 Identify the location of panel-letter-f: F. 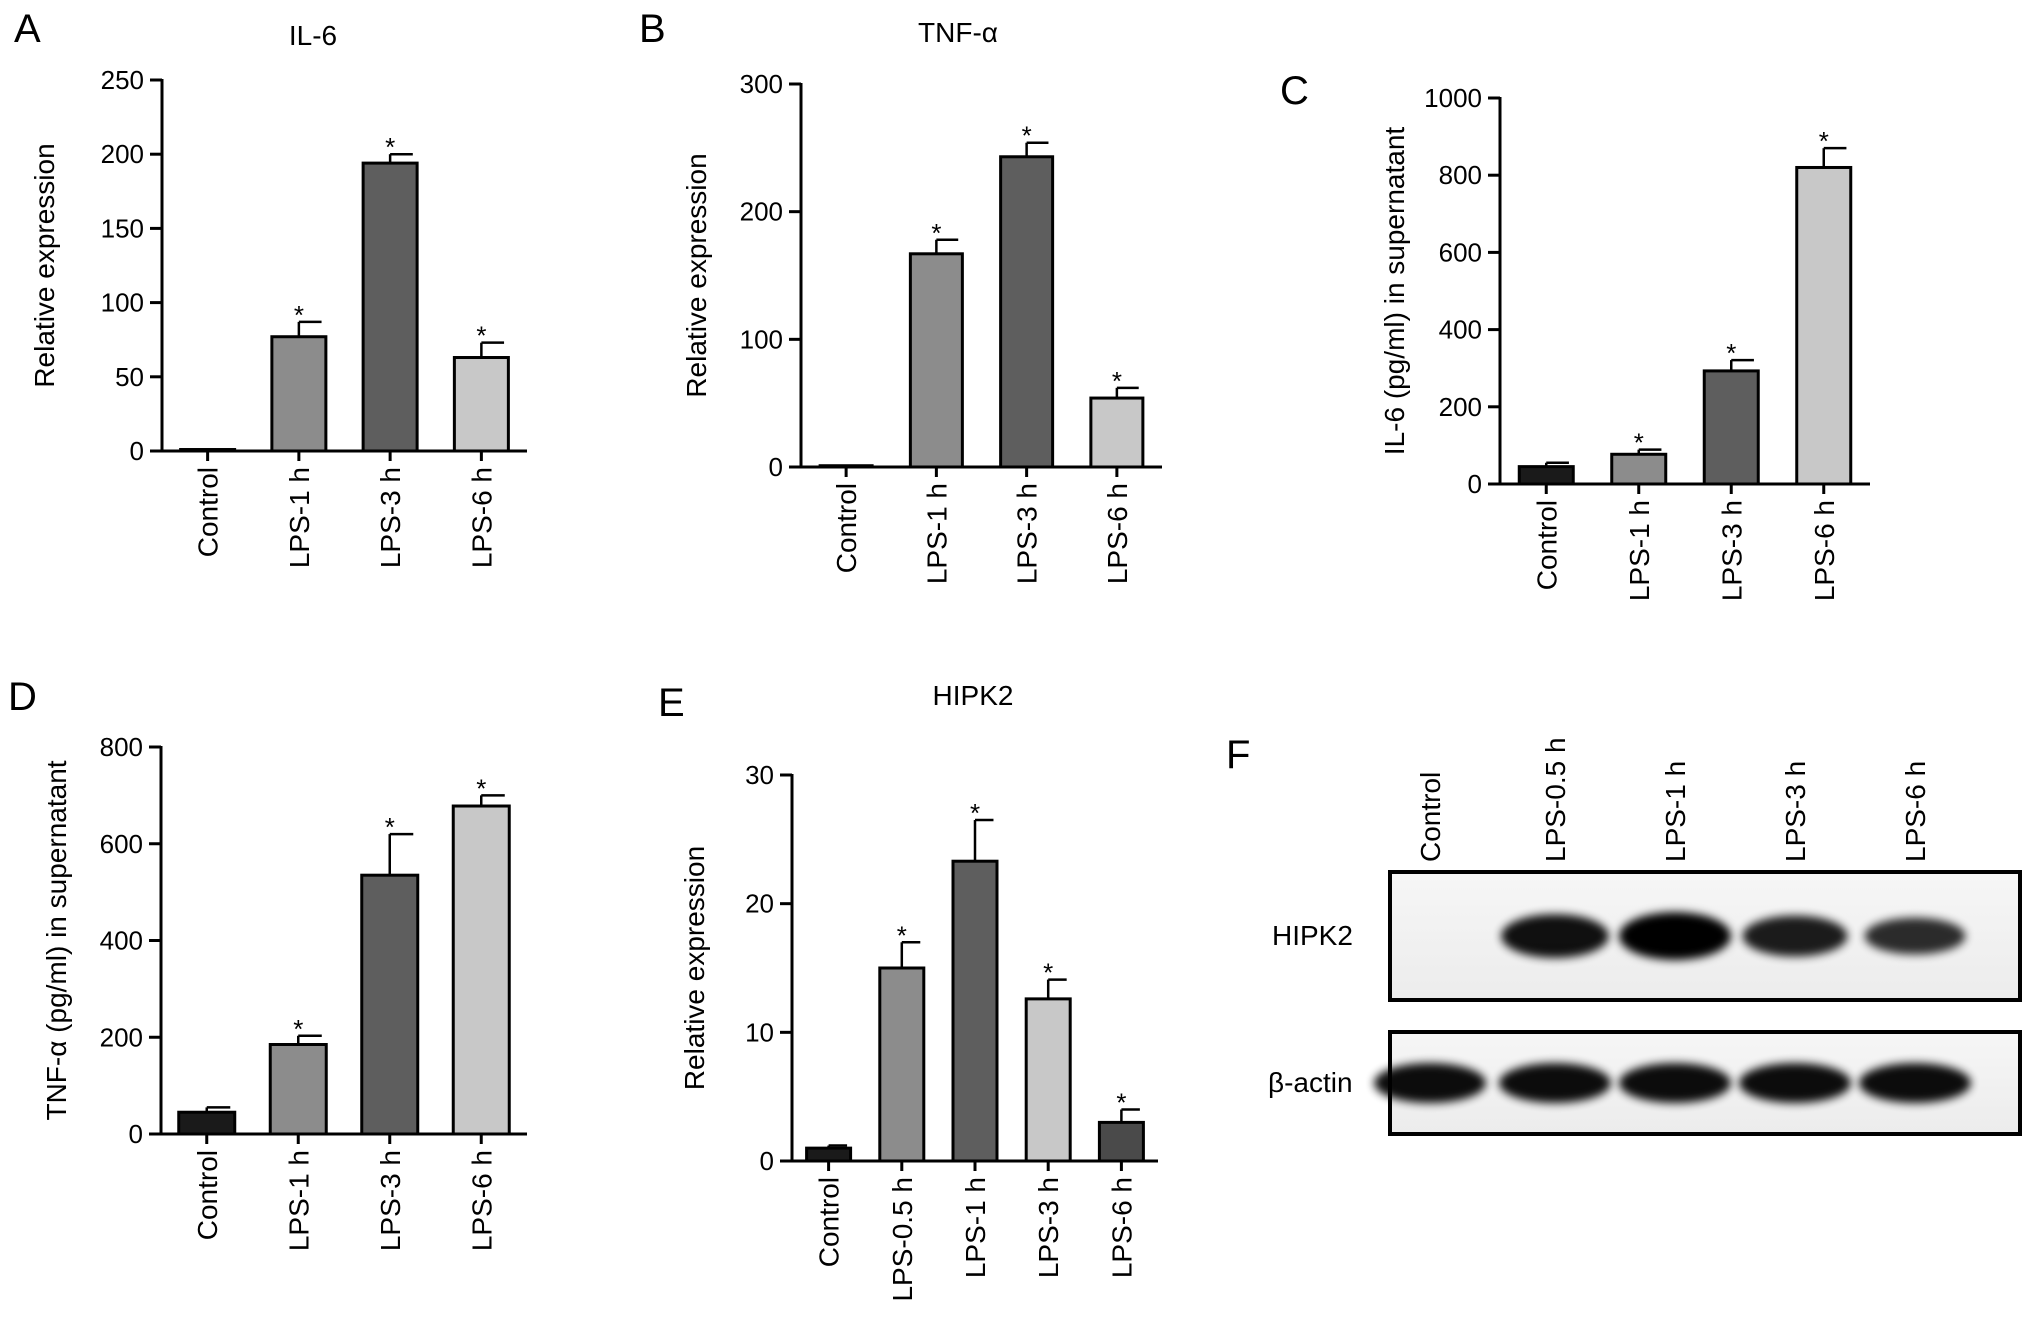
(1238, 755).